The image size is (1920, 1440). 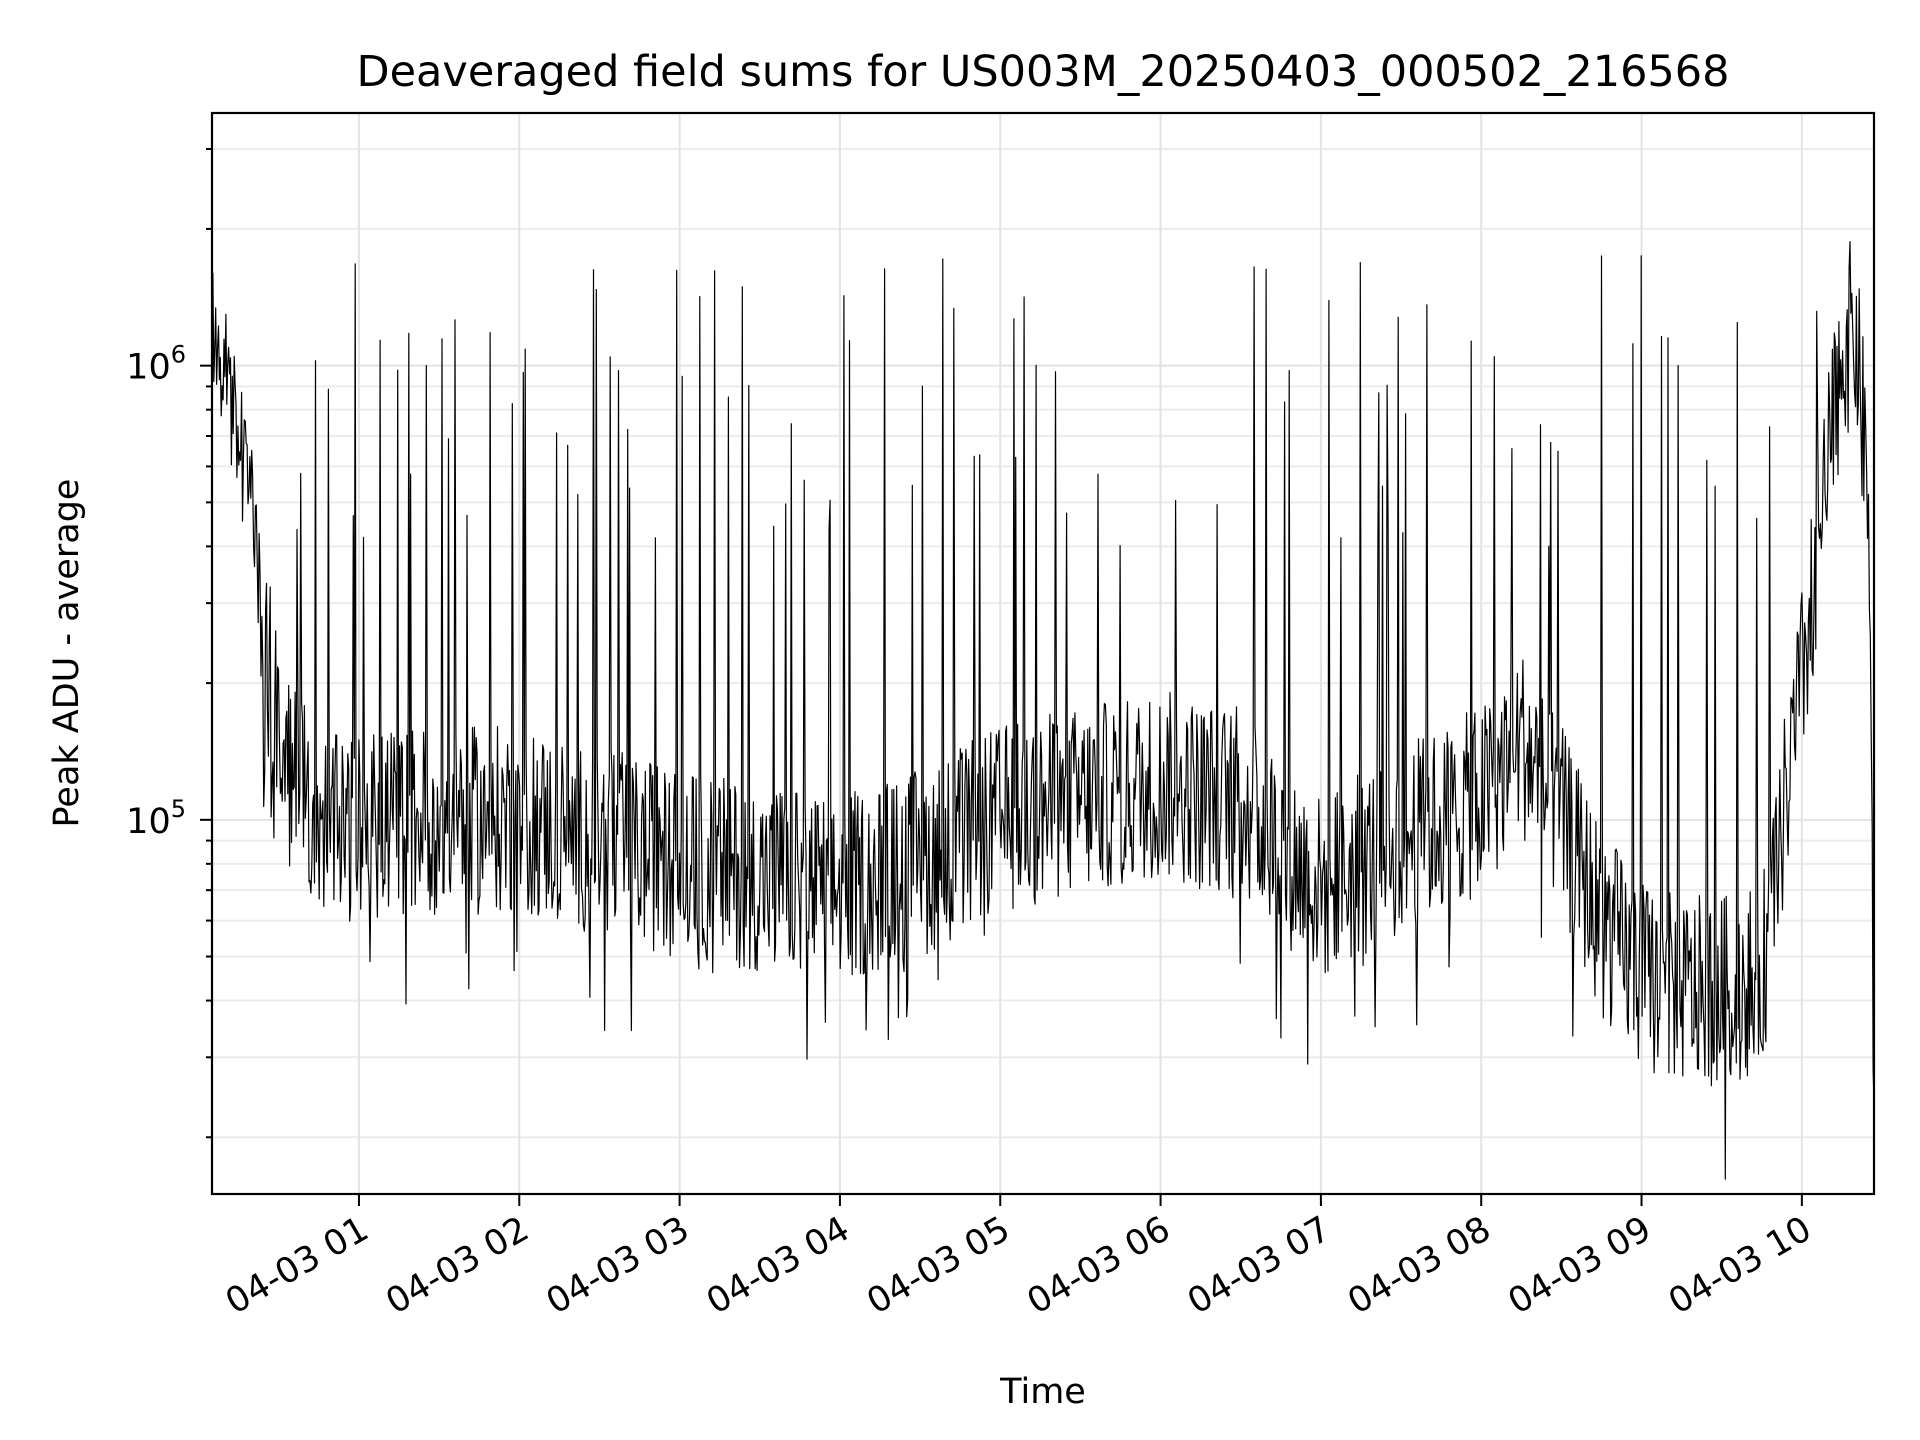 What do you see at coordinates (169, 643) in the screenshot?
I see `y-axis-ticks: 10⁵ 10⁶` at bounding box center [169, 643].